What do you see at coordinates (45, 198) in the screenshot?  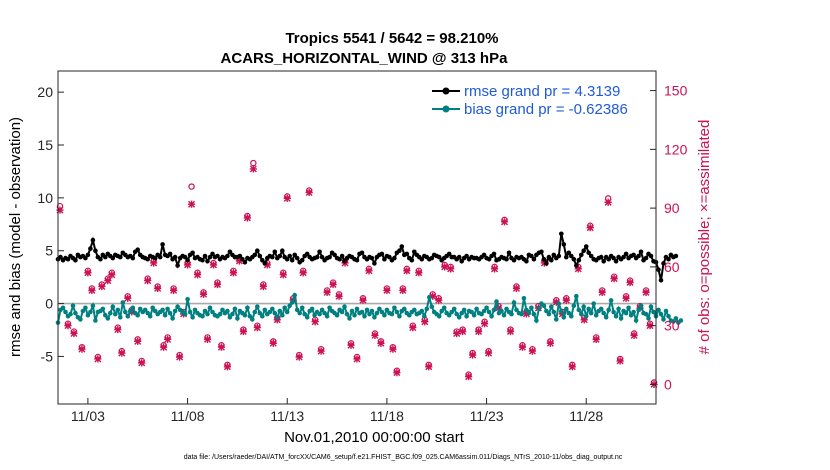 I see `y-tick-label: 10` at bounding box center [45, 198].